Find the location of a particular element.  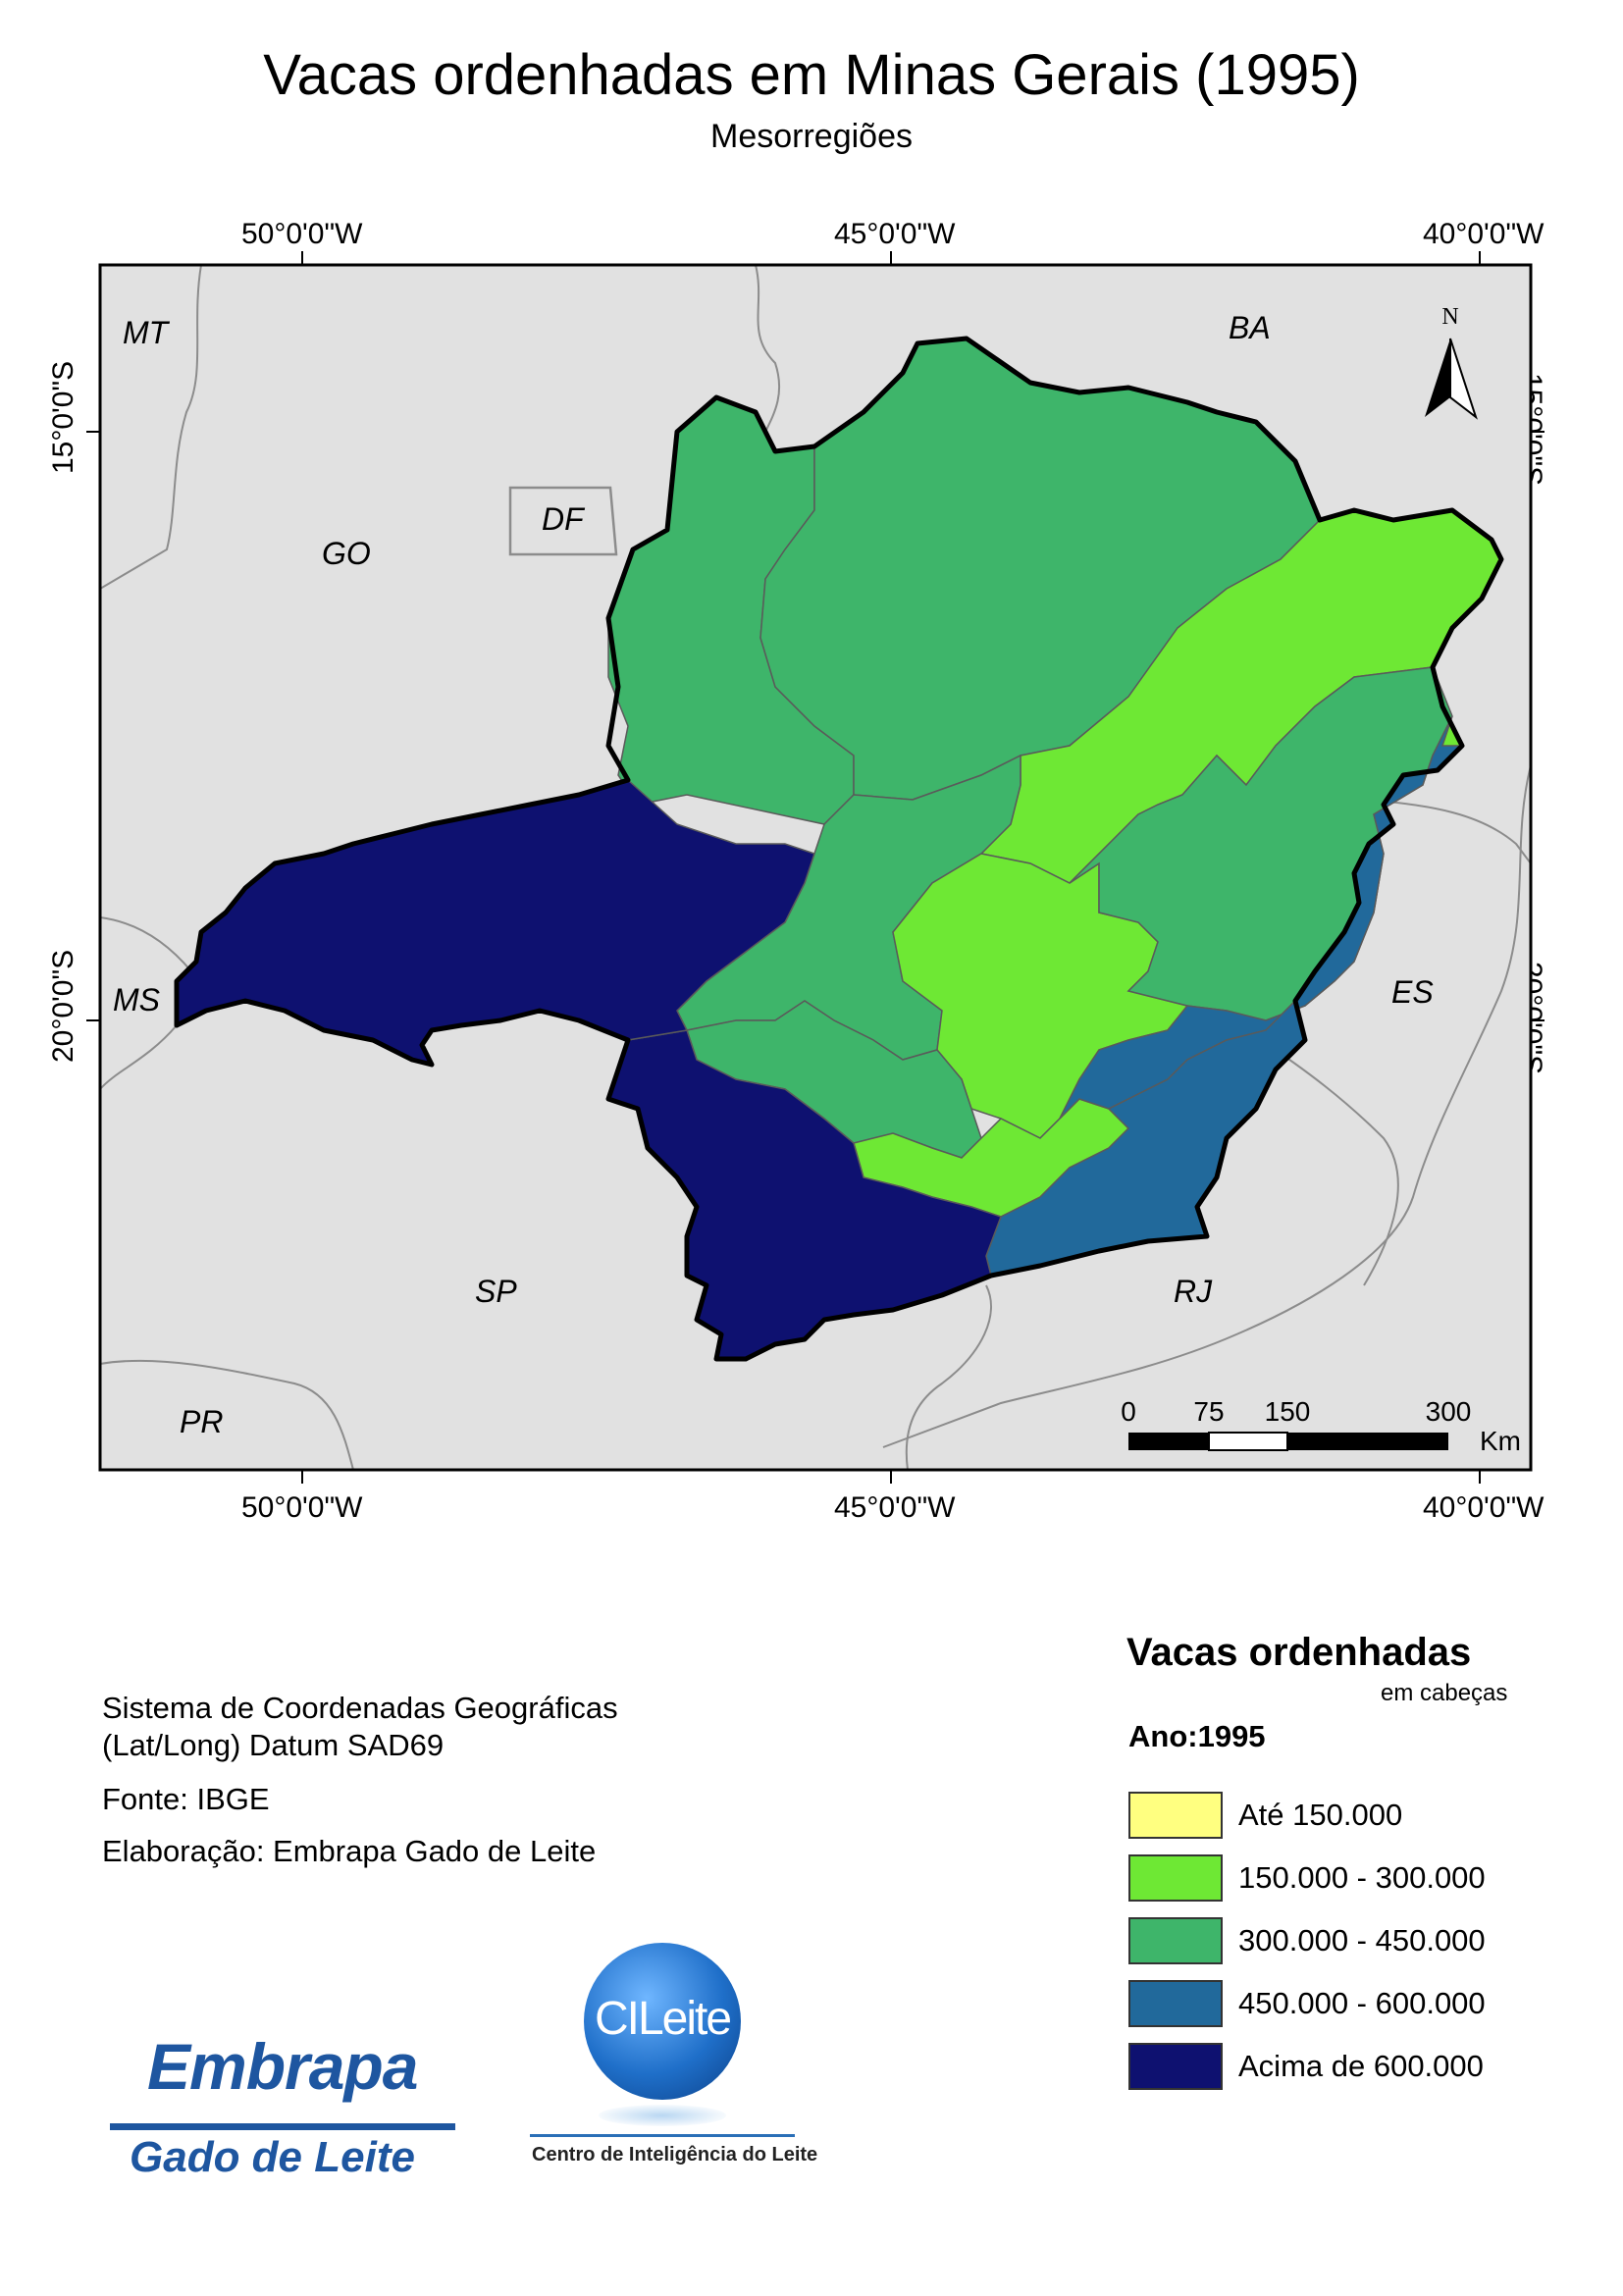

legend-item: 300.000 - 450.000 is located at coordinates (1307, 1940).